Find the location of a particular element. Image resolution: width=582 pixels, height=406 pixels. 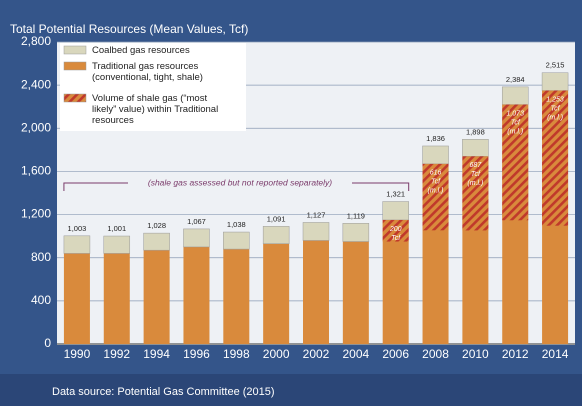

y-tick-label: 400 is located at coordinates (41, 300).